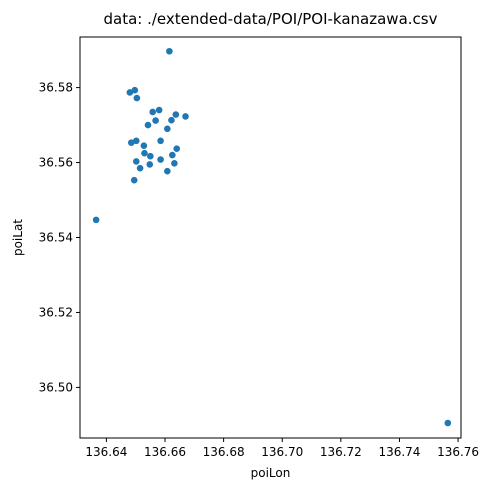 The width and height of the screenshot is (490, 490). Describe the element at coordinates (271, 473) in the screenshot. I see `x-axis-label: poiLon` at that location.